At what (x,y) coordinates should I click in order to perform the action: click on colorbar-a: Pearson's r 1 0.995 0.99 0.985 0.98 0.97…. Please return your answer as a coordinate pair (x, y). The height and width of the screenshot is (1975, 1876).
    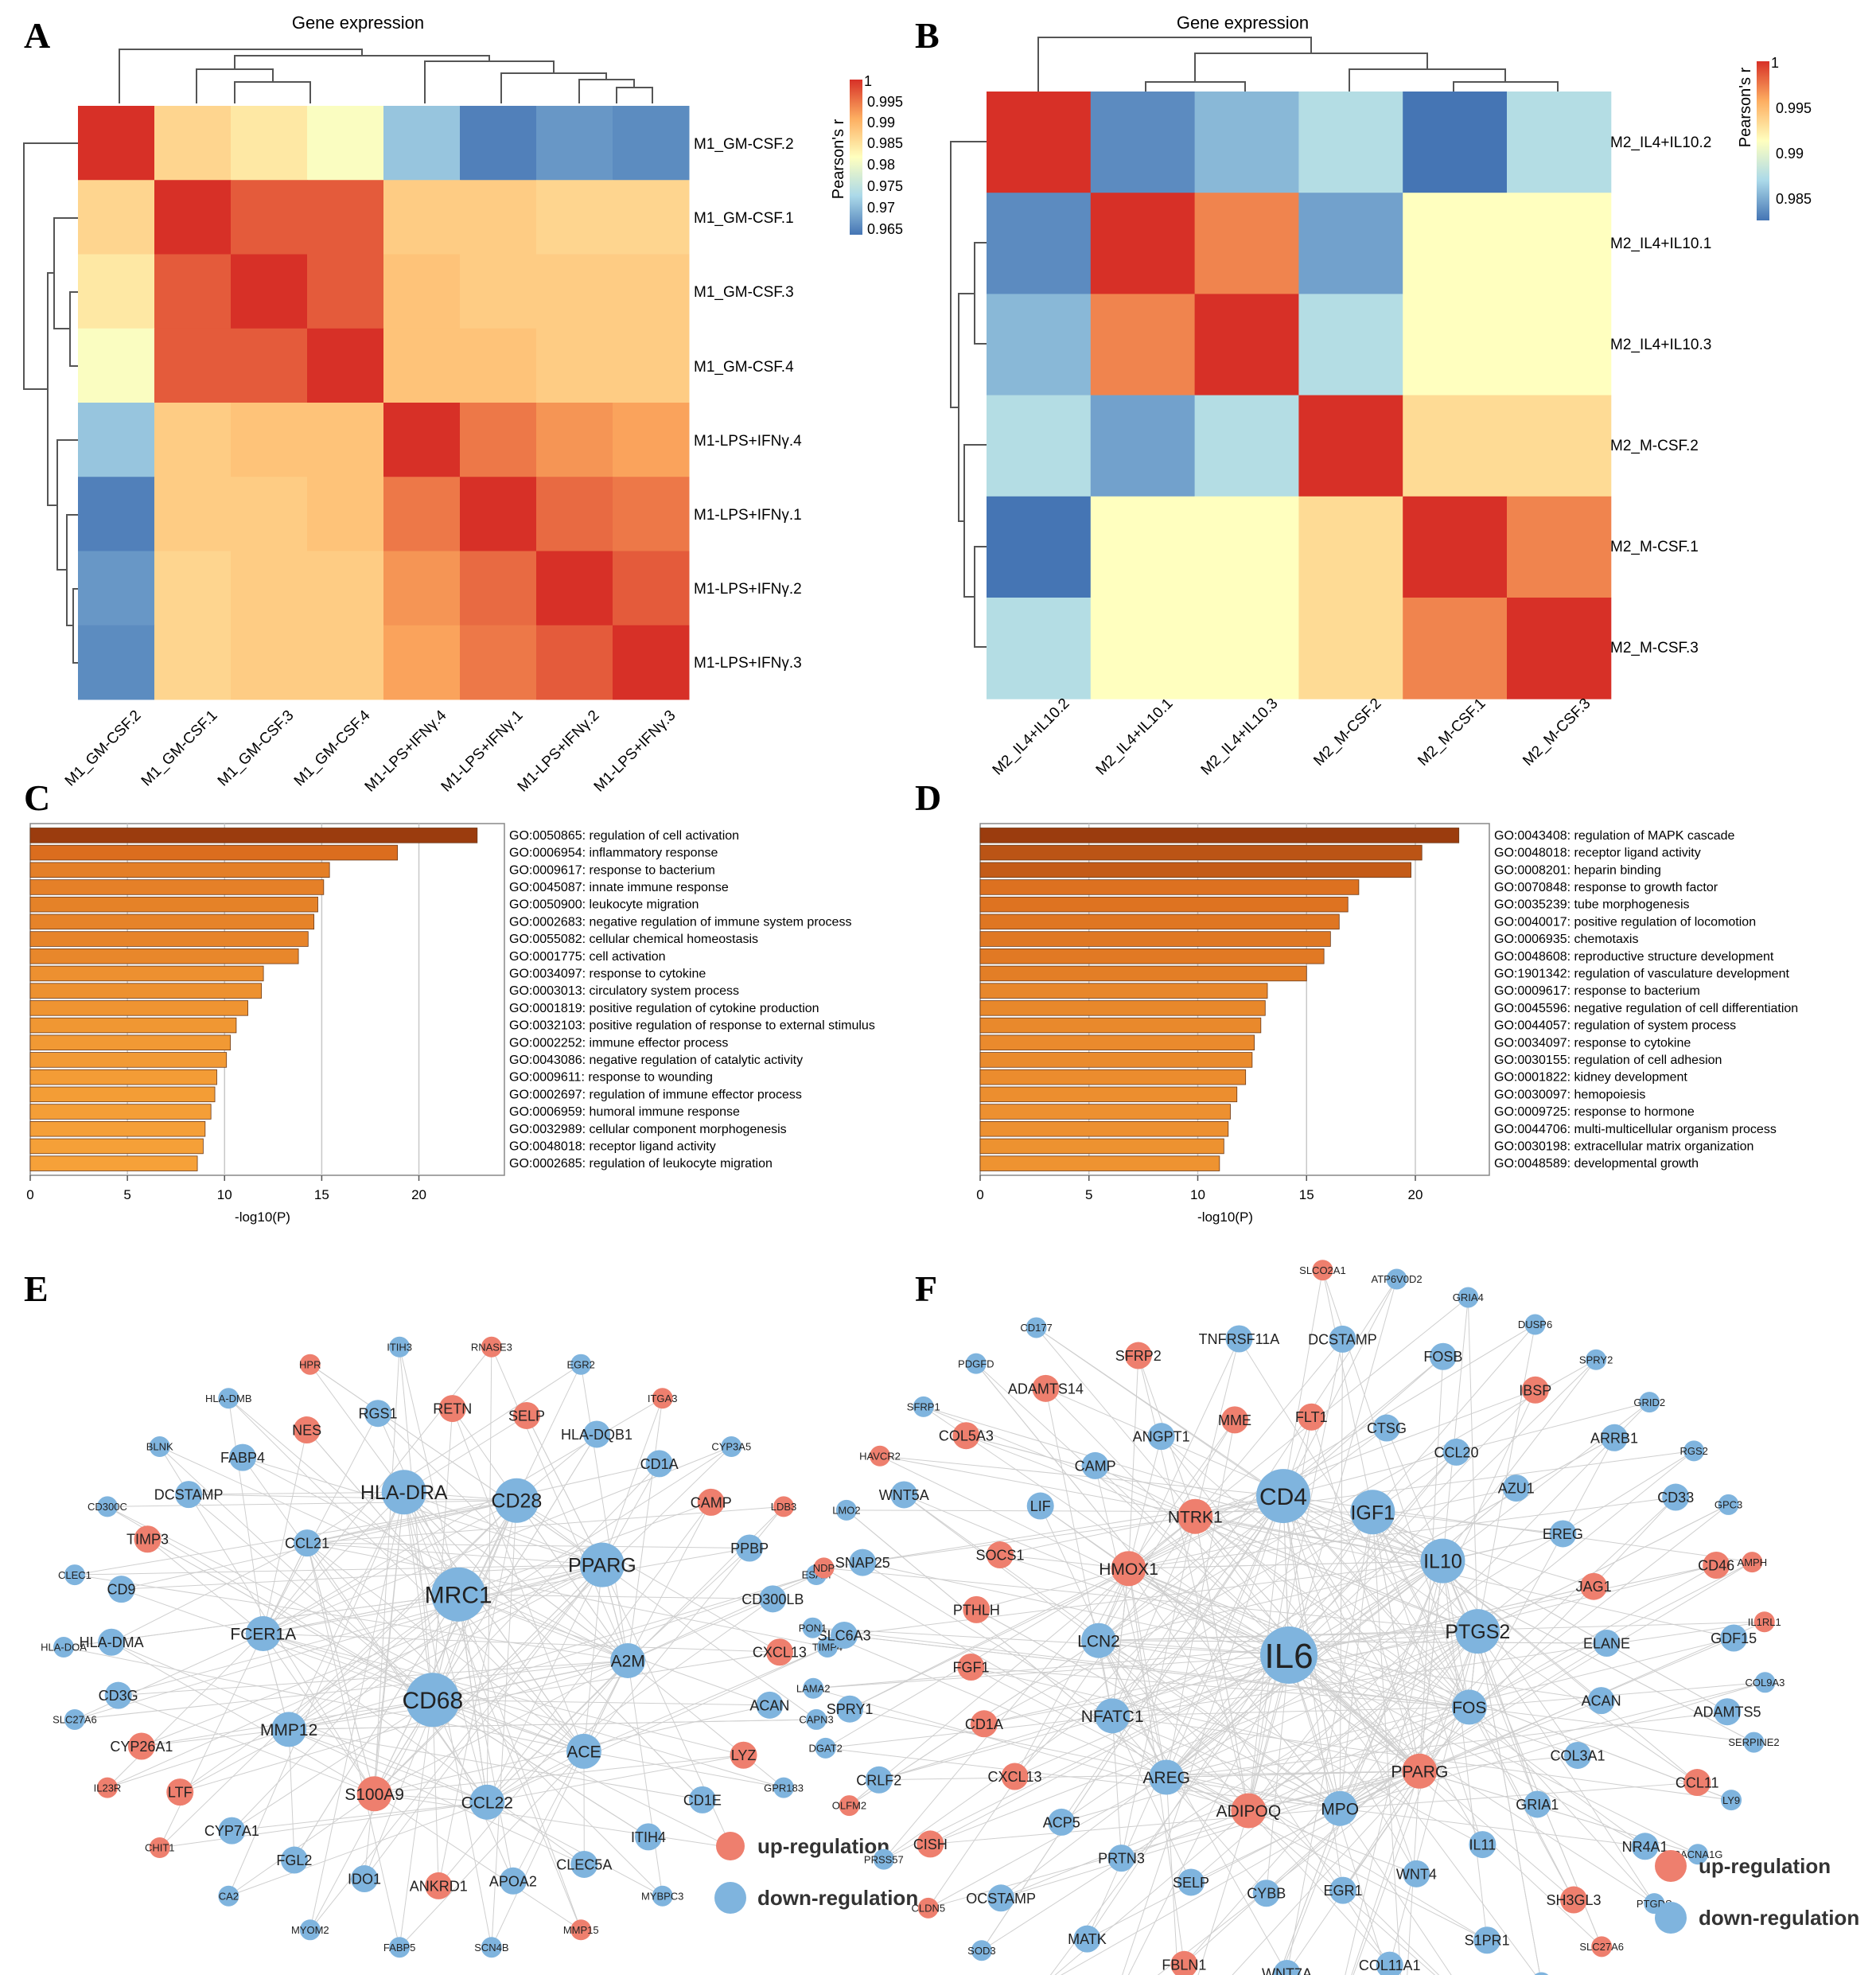
    Looking at the image, I should click on (867, 155).